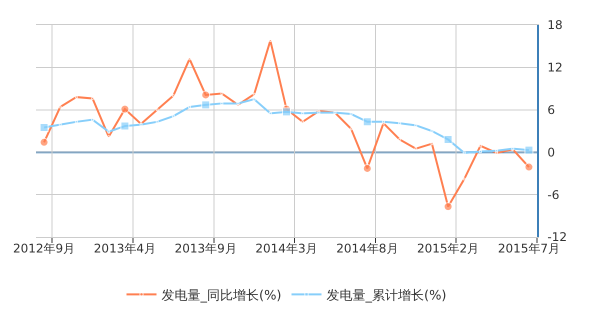  I want to click on x-tick-label: 2014年8月, so click(367, 248).